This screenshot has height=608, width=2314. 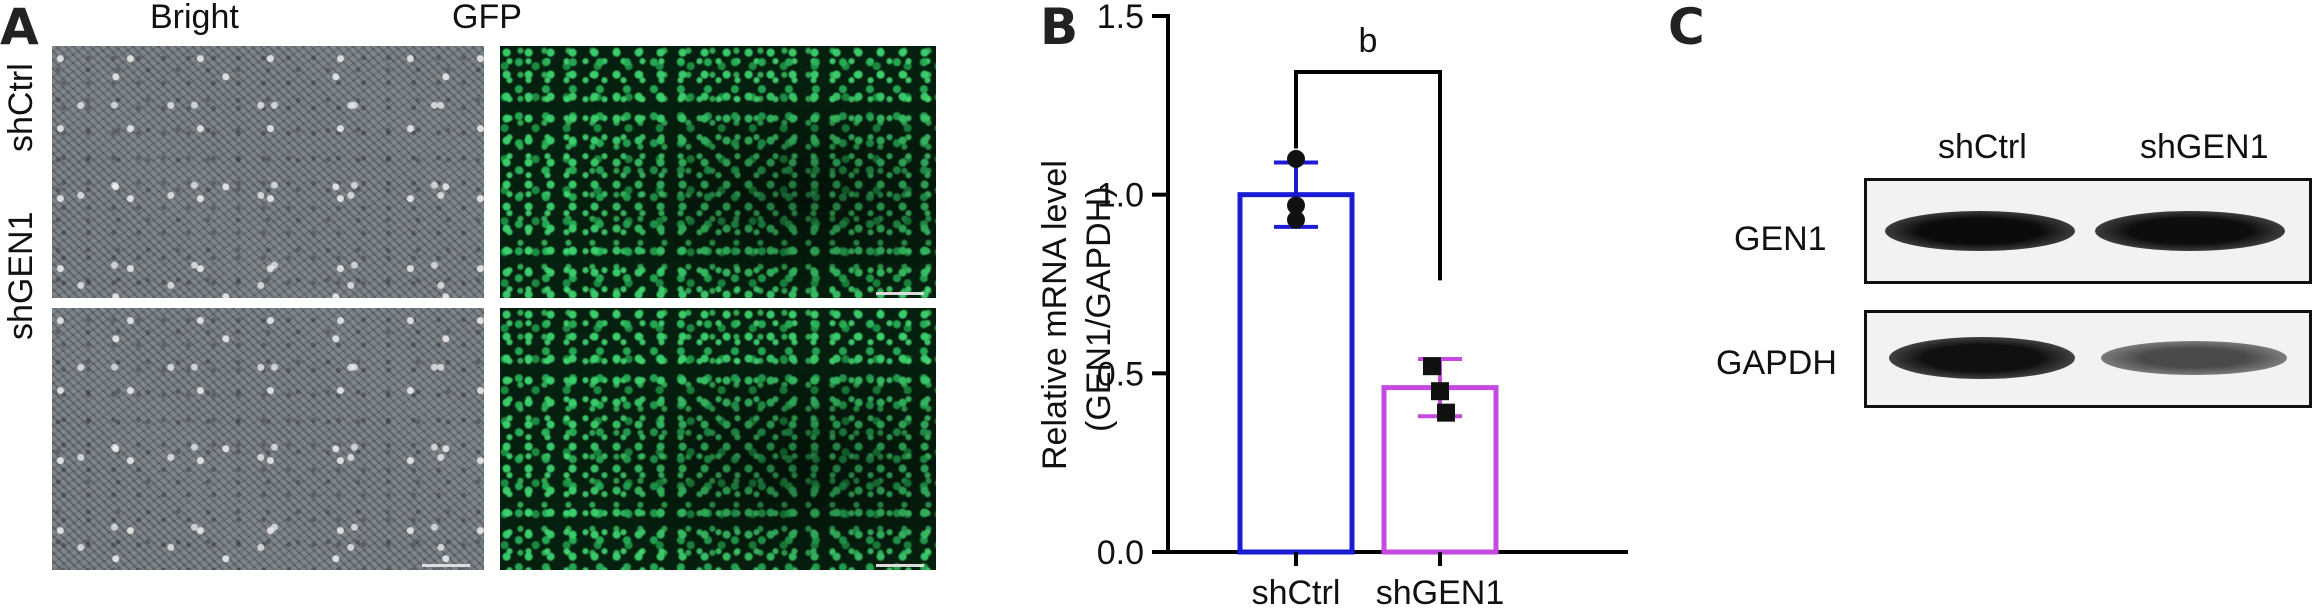 I want to click on micrograph-bright-shgen1, so click(x=268, y=439).